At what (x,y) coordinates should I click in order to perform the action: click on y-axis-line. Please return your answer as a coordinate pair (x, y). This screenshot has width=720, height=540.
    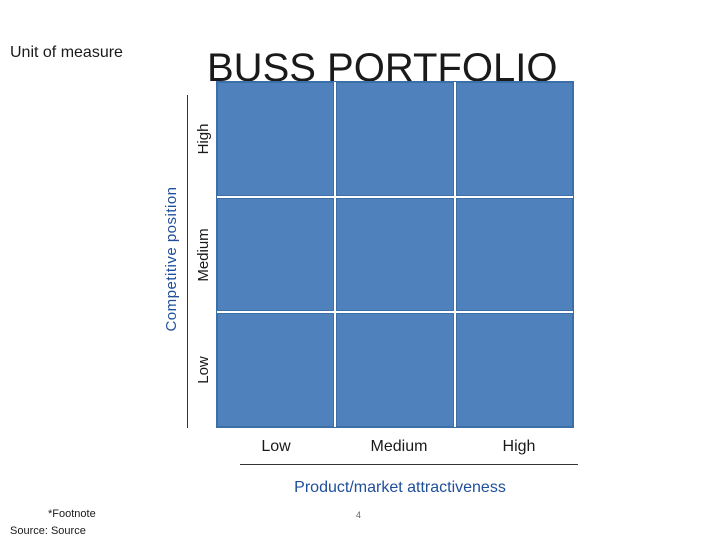
    Looking at the image, I should click on (187, 261).